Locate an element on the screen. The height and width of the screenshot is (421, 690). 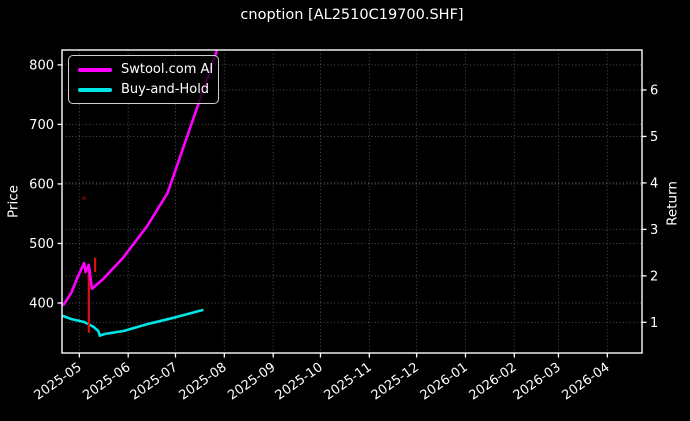
legend: Swtool.com AI Buy-and-Hold is located at coordinates (143, 79).